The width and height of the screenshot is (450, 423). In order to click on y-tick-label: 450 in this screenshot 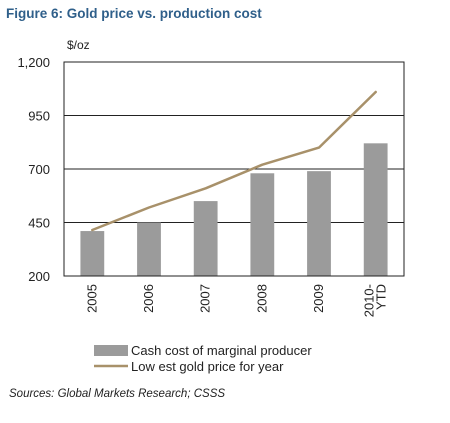, I will do `click(39, 223)`.